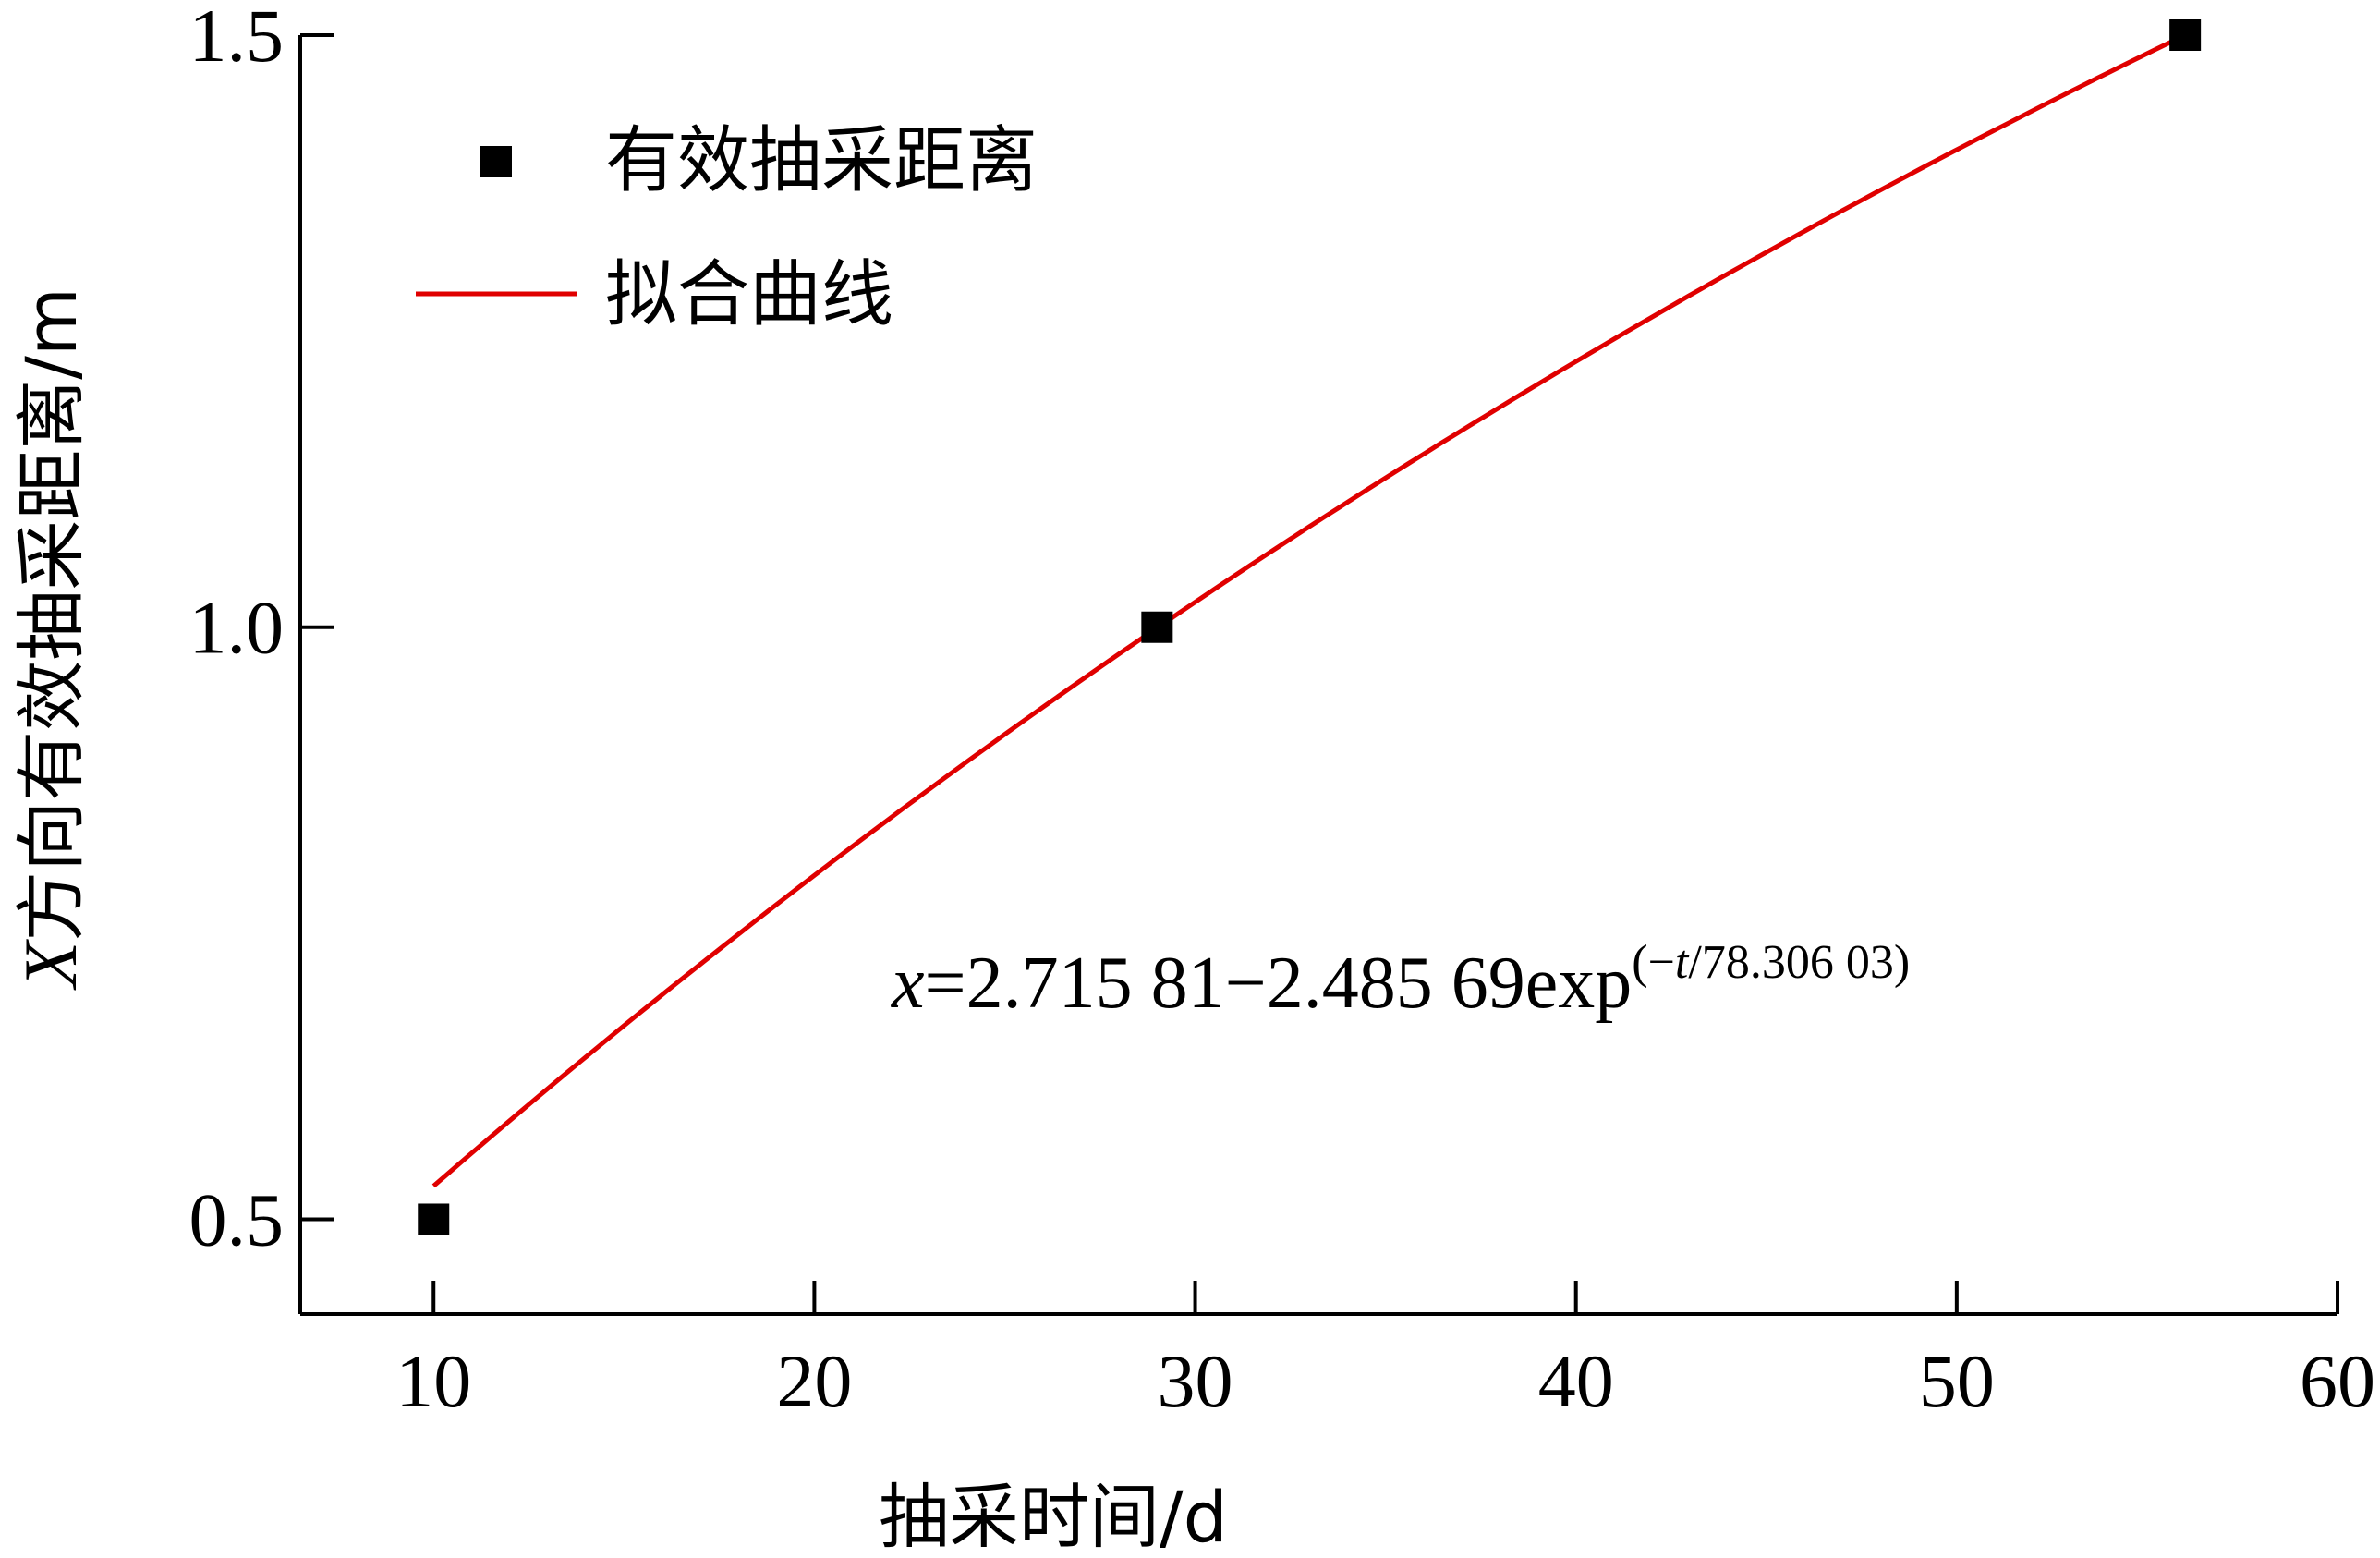  I want to click on y-tick-label: 1.0, so click(237, 628).